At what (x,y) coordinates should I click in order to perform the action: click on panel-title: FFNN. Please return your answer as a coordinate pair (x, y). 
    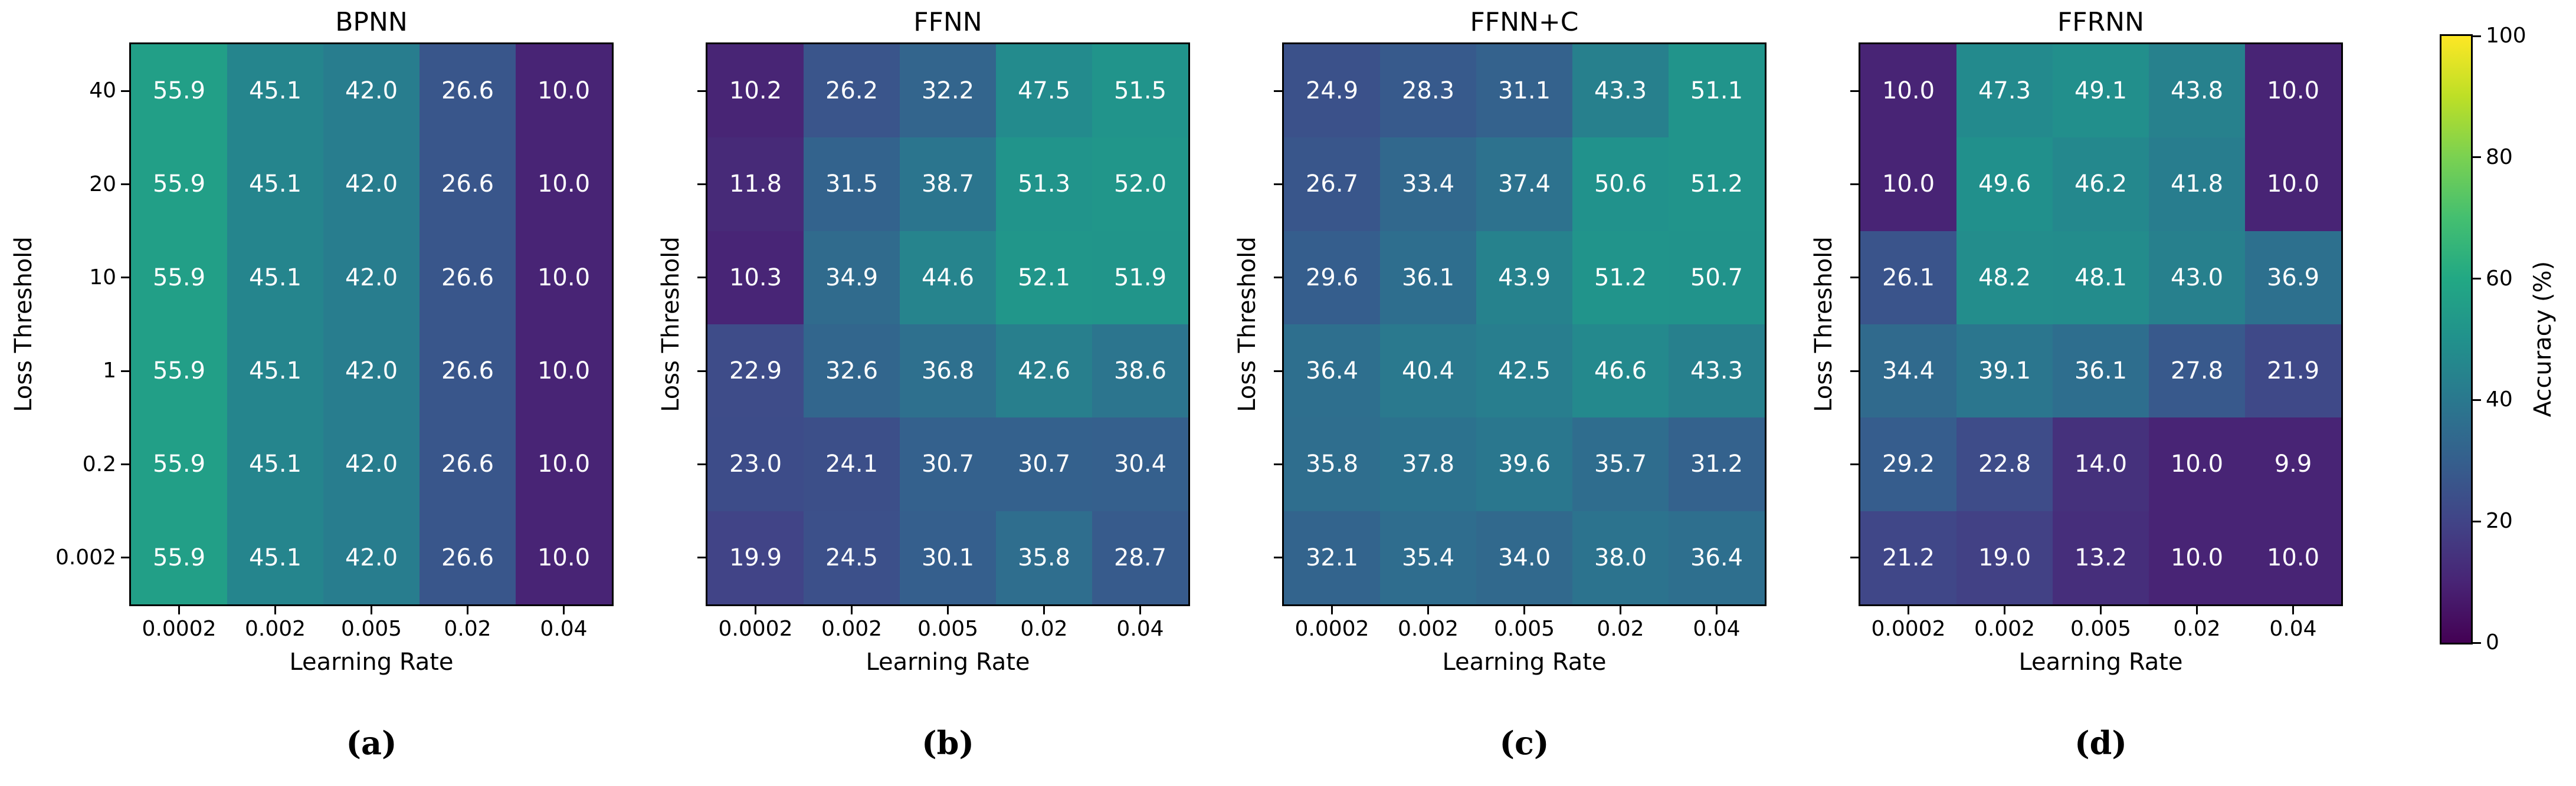
    Looking at the image, I should click on (947, 22).